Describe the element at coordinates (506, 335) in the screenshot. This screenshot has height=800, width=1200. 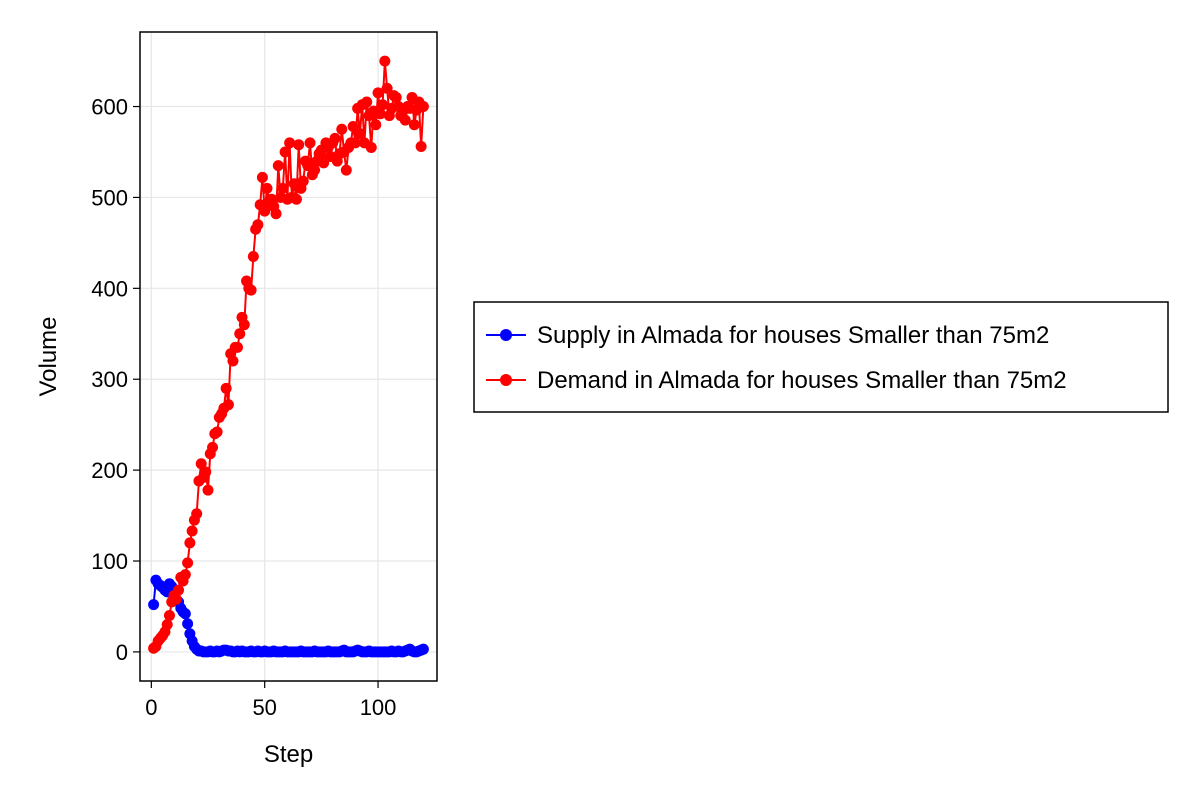
I see `legend-marker-supply` at that location.